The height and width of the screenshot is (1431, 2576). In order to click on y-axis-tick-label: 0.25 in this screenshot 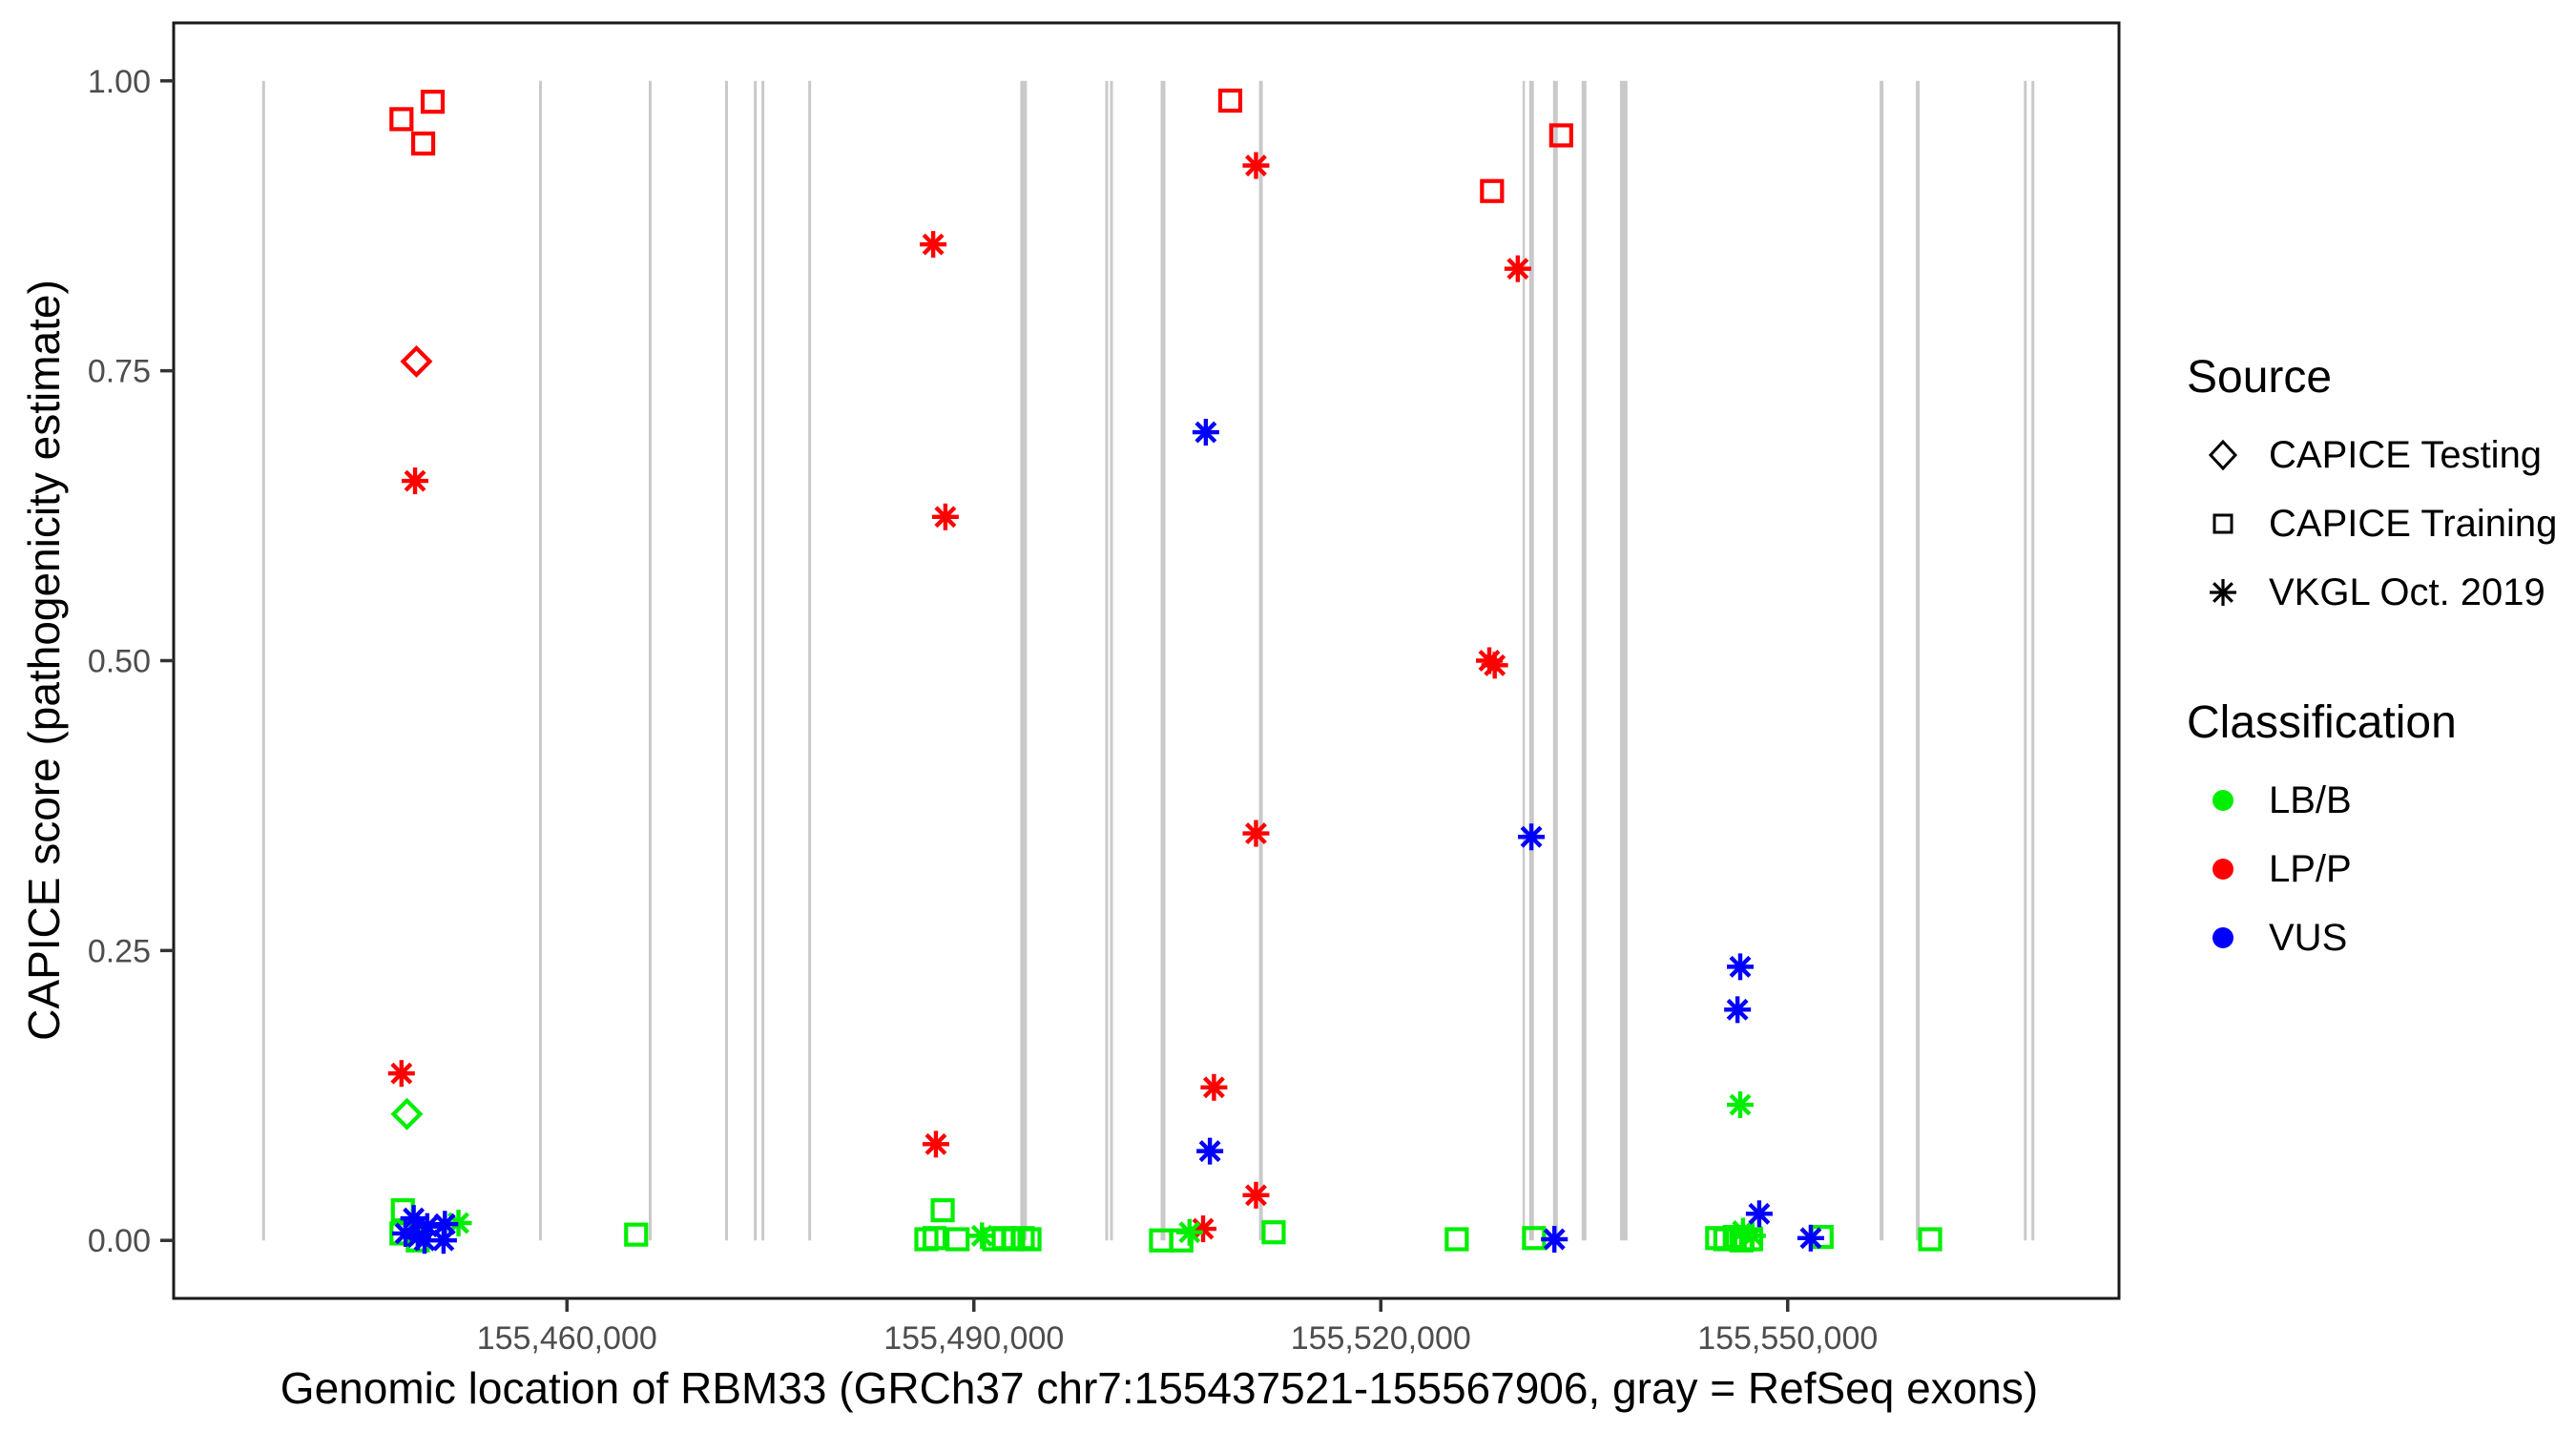, I will do `click(119, 951)`.